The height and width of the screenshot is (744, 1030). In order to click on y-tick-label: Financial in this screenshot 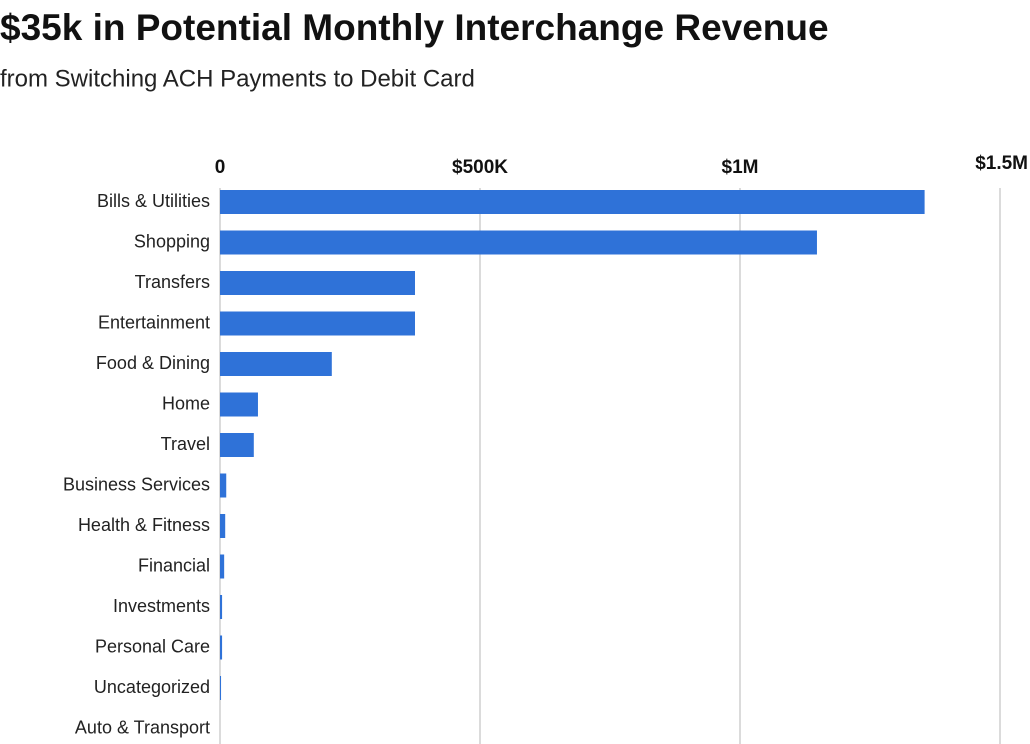, I will do `click(174, 565)`.